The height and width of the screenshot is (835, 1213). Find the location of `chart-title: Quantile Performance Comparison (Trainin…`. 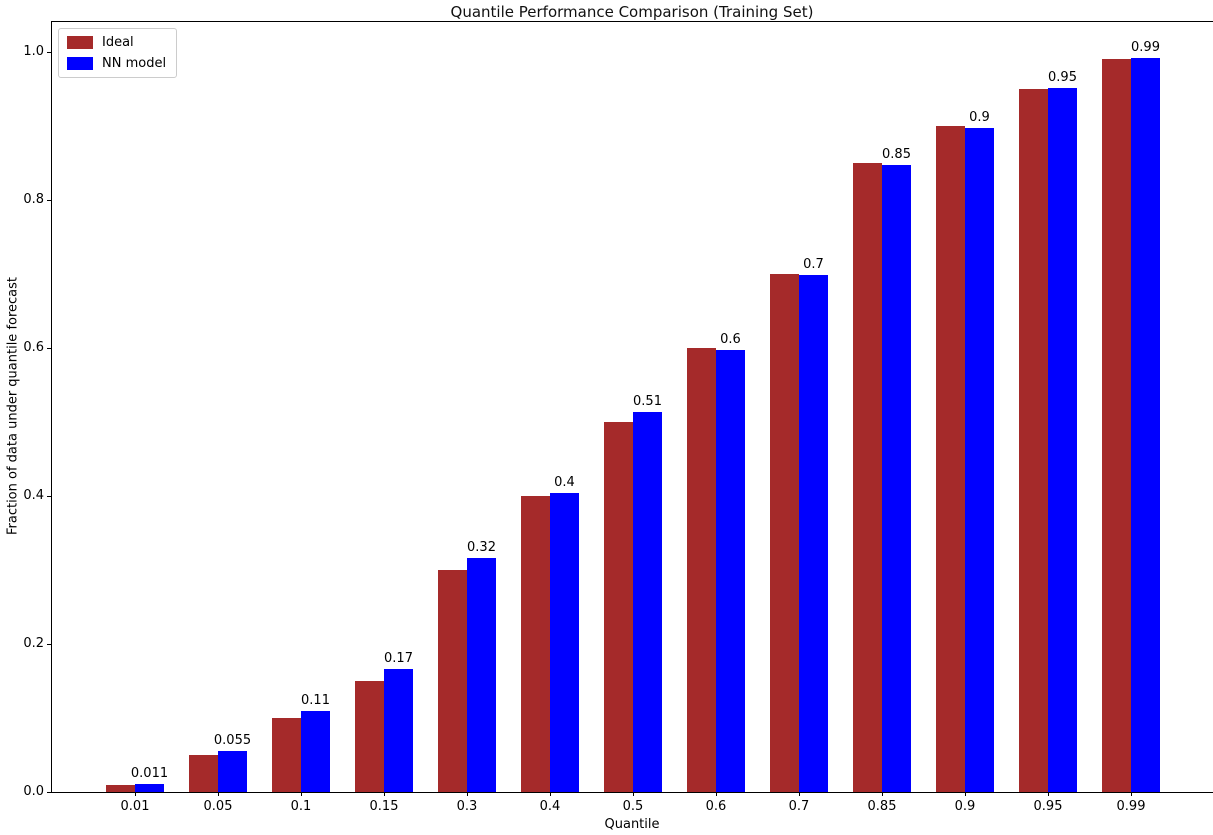

chart-title: Quantile Performance Comparison (Trainin… is located at coordinates (632, 12).